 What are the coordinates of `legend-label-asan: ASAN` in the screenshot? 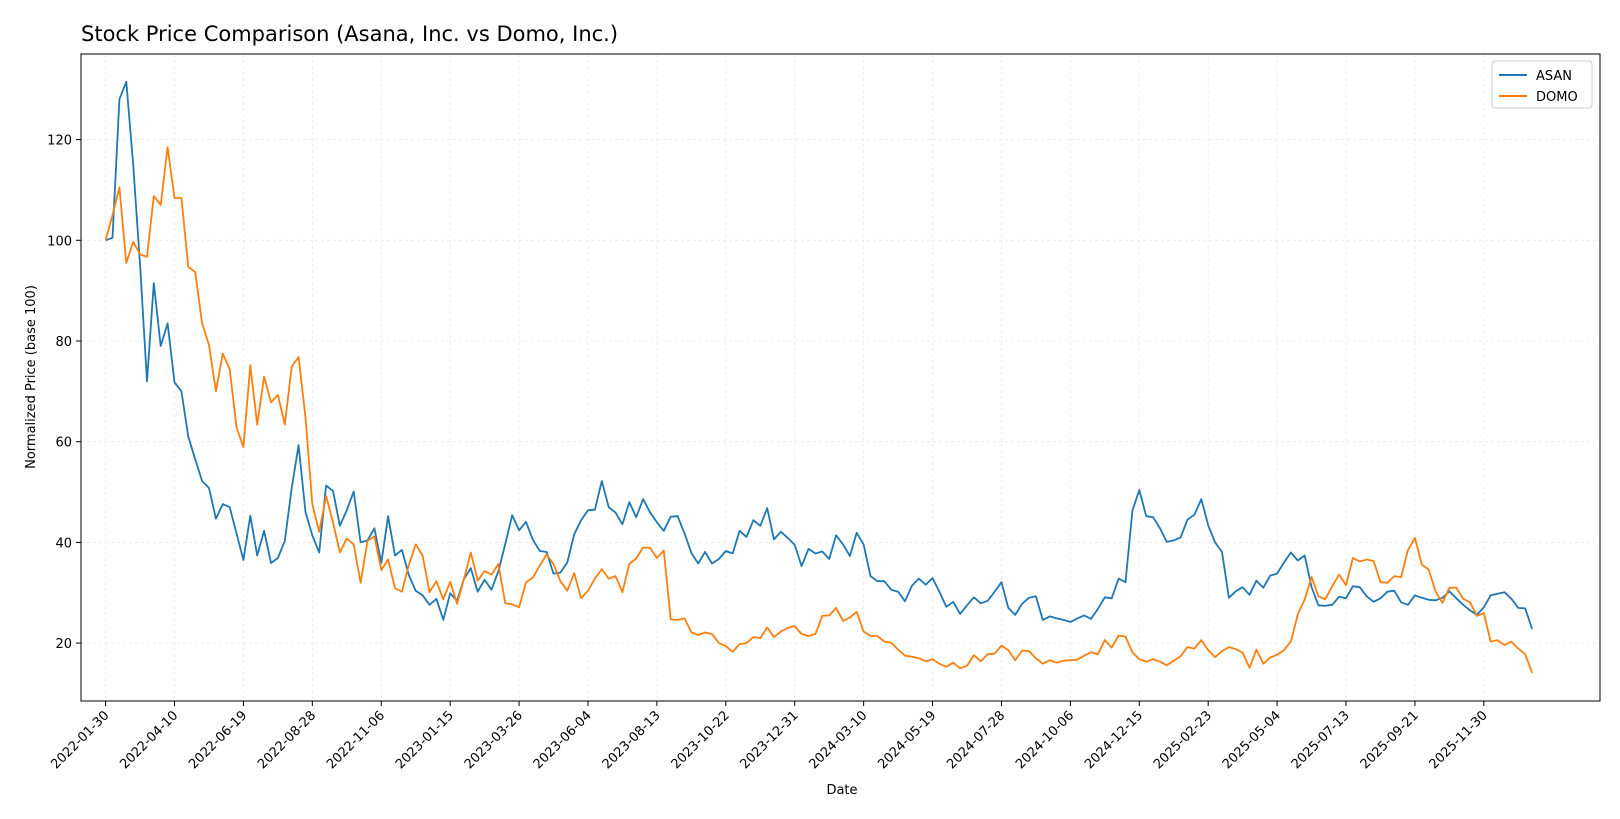 It's located at (1554, 76).